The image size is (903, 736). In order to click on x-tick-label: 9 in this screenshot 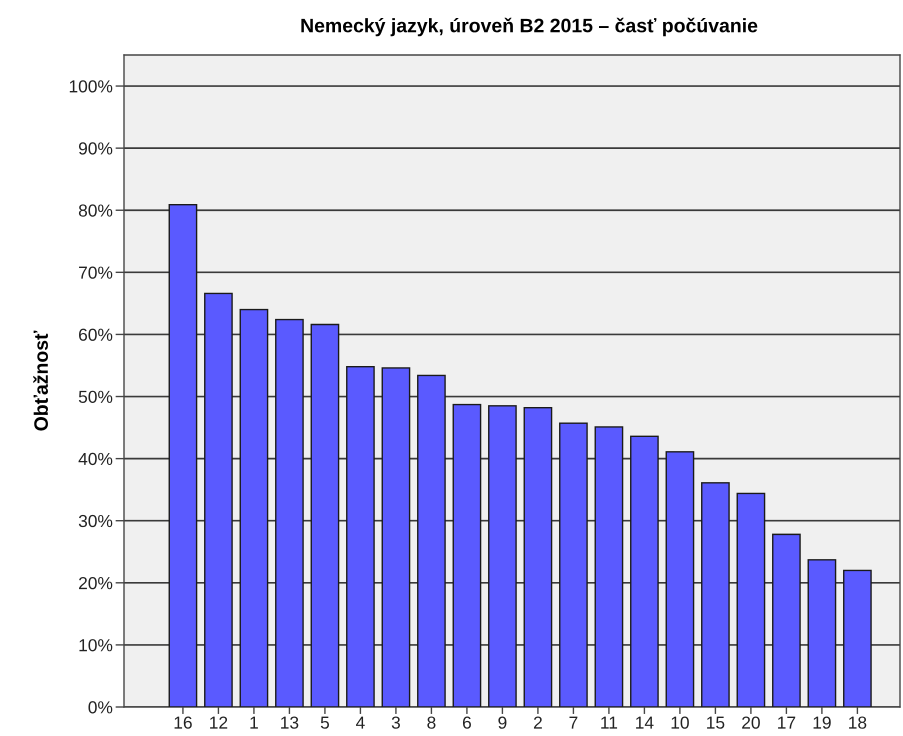, I will do `click(502, 722)`.